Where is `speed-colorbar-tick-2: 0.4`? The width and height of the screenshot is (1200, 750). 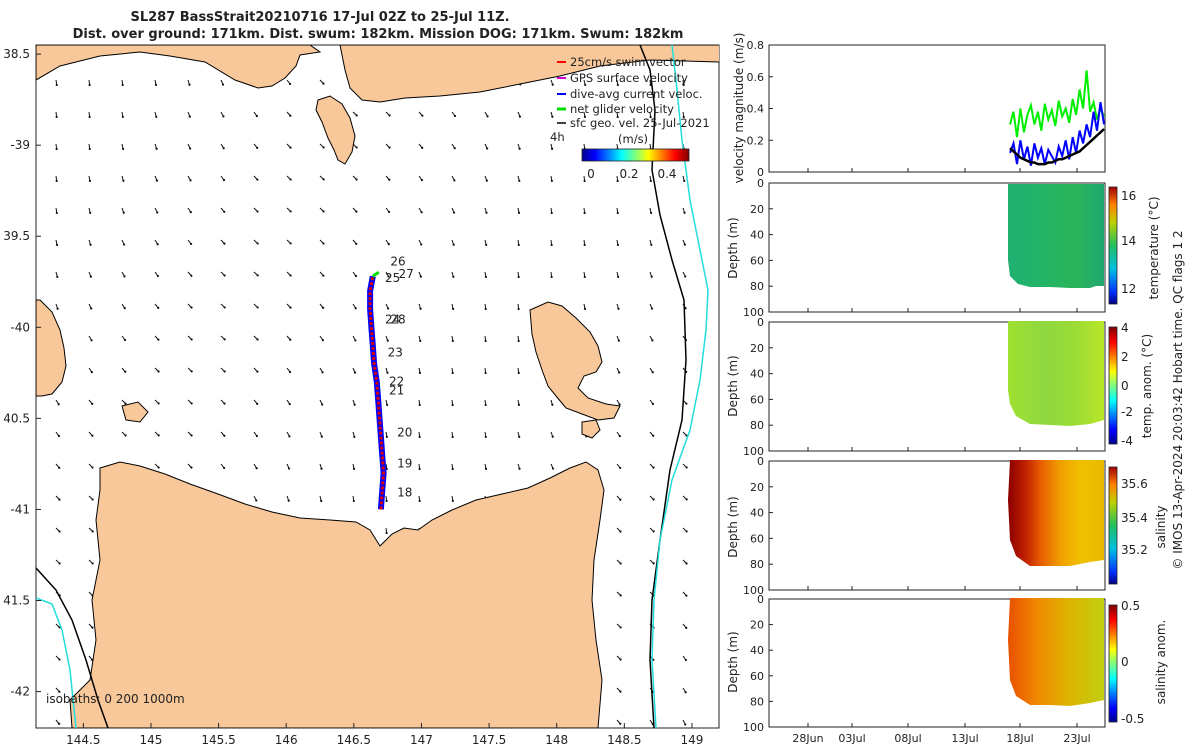 speed-colorbar-tick-2: 0.4 is located at coordinates (666, 174).